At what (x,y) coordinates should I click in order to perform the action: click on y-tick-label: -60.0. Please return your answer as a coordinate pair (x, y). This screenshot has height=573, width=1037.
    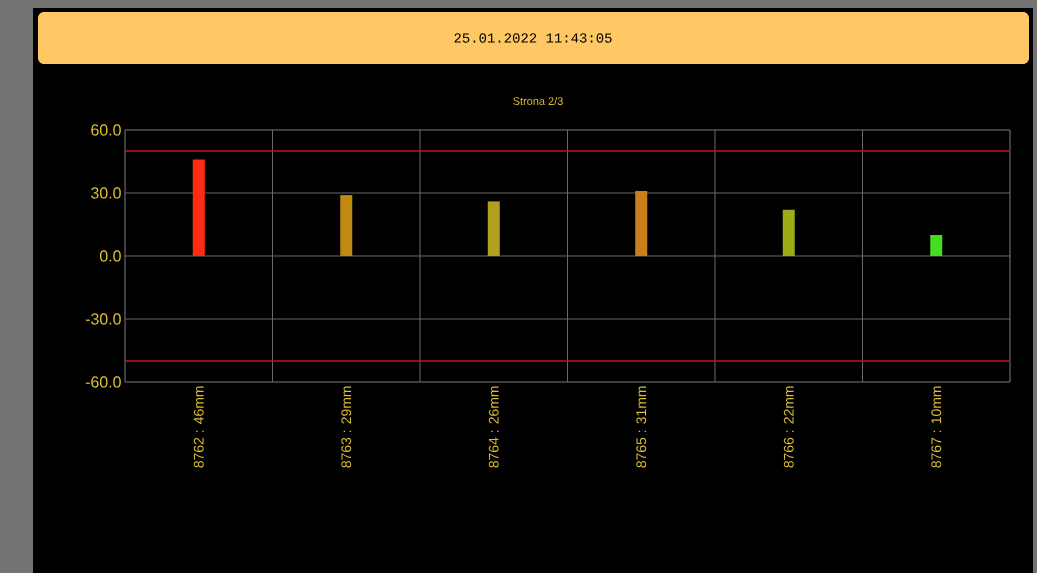
    Looking at the image, I should click on (103, 382).